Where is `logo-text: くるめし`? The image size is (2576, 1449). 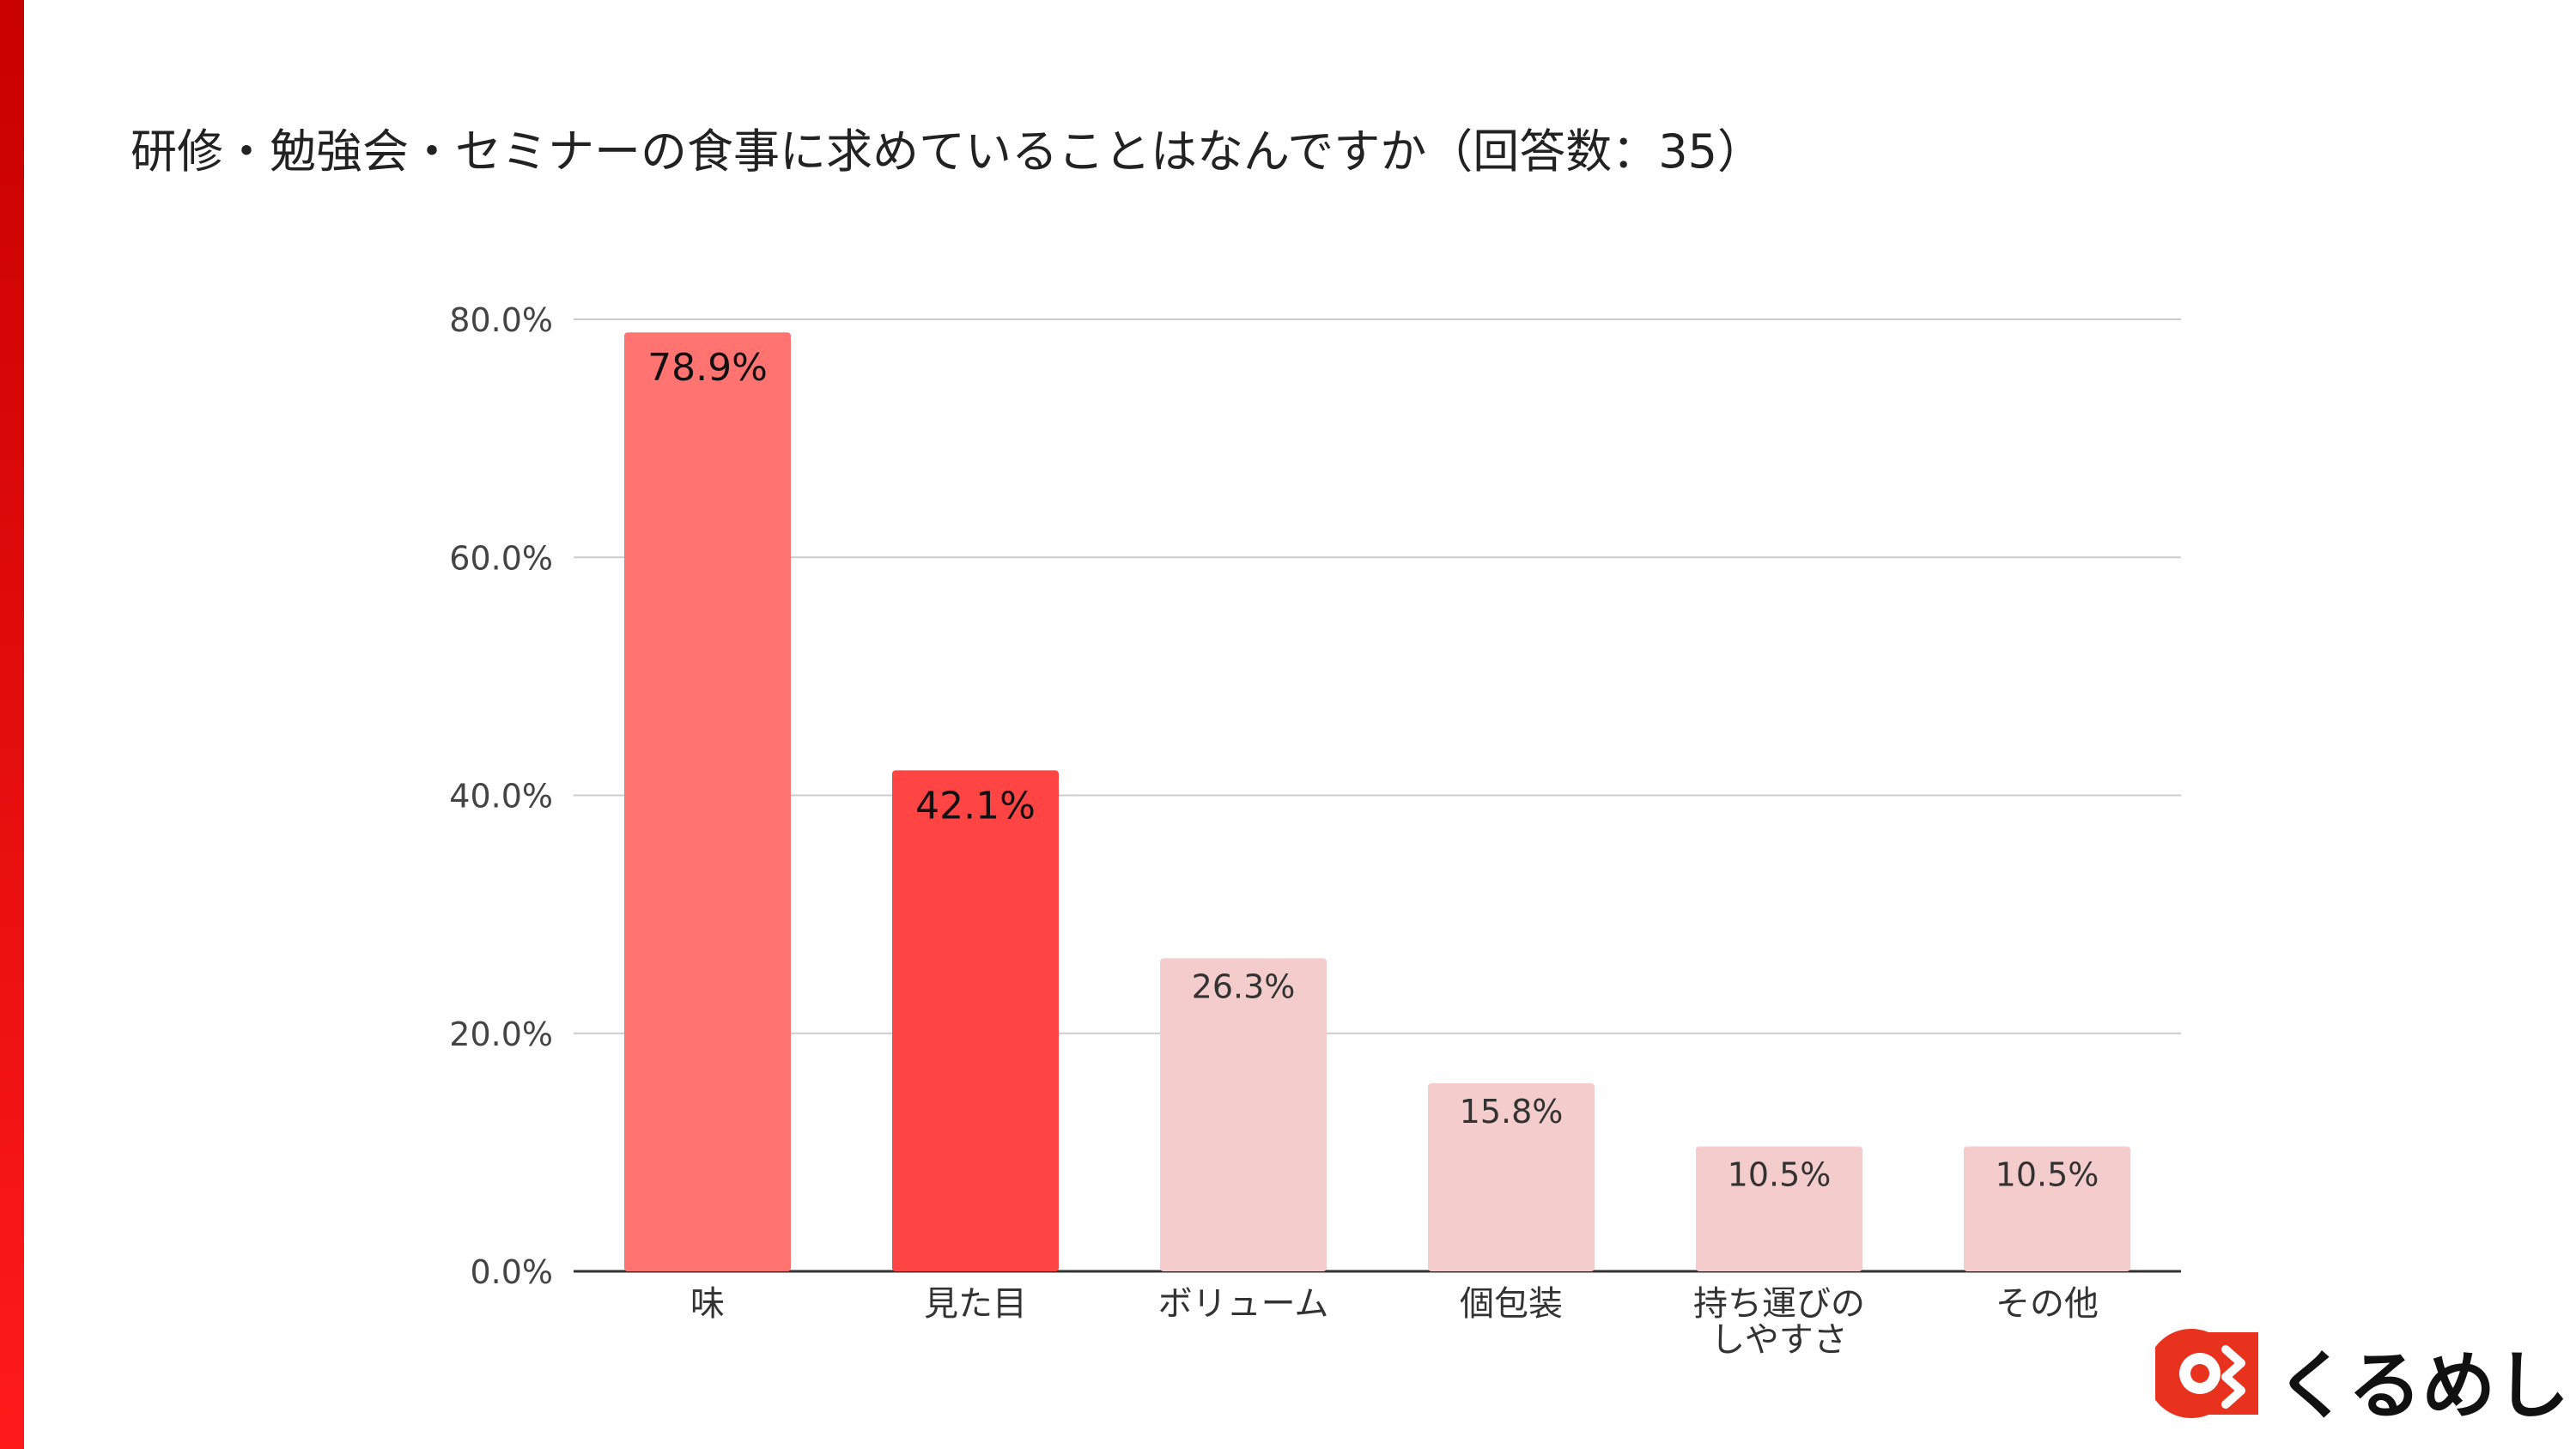
logo-text: くるめし is located at coordinates (2422, 1386).